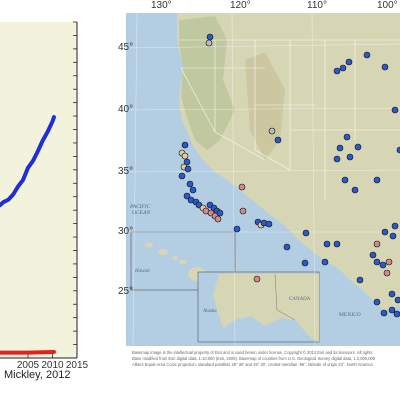 Image resolution: width=400 pixels, height=410 pixels. What do you see at coordinates (140, 207) in the screenshot?
I see `ocean-label-1: PACIFIC` at bounding box center [140, 207].